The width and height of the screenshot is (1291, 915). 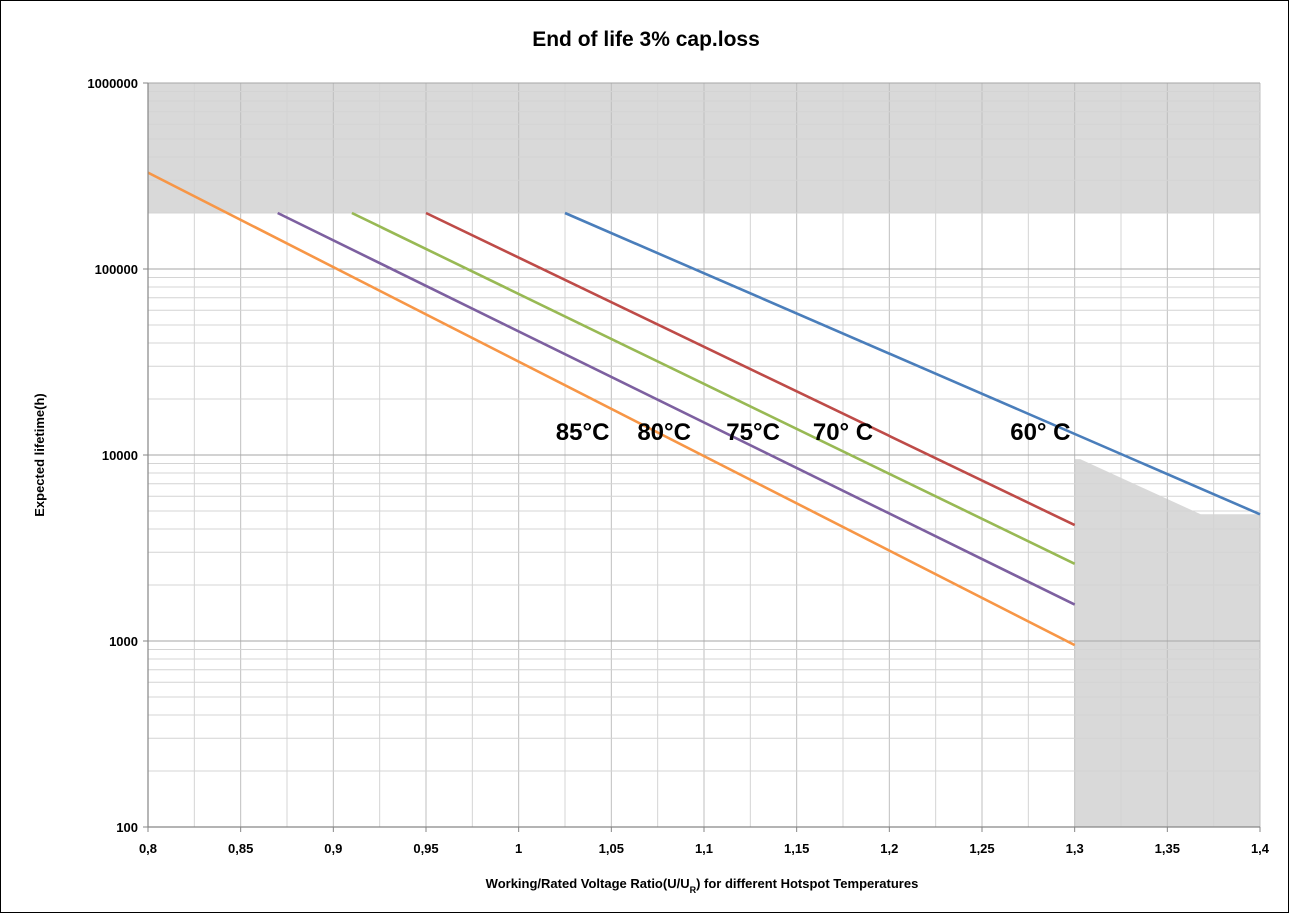 I want to click on x-axis-label-main: Working/Rated Voltage Ratio(U/U, so click(x=588, y=883).